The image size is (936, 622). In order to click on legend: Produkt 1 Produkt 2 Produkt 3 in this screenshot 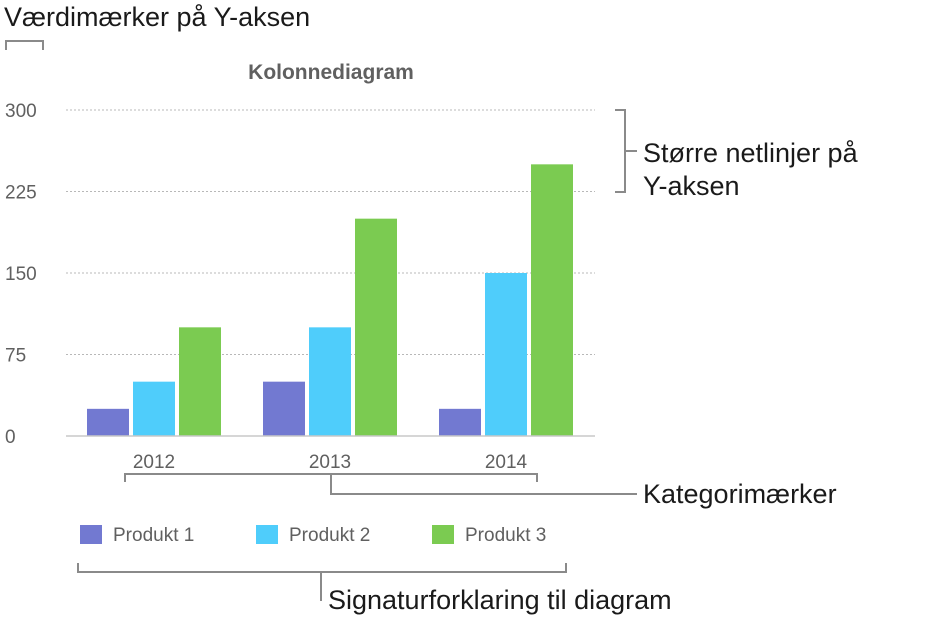, I will do `click(313, 535)`.